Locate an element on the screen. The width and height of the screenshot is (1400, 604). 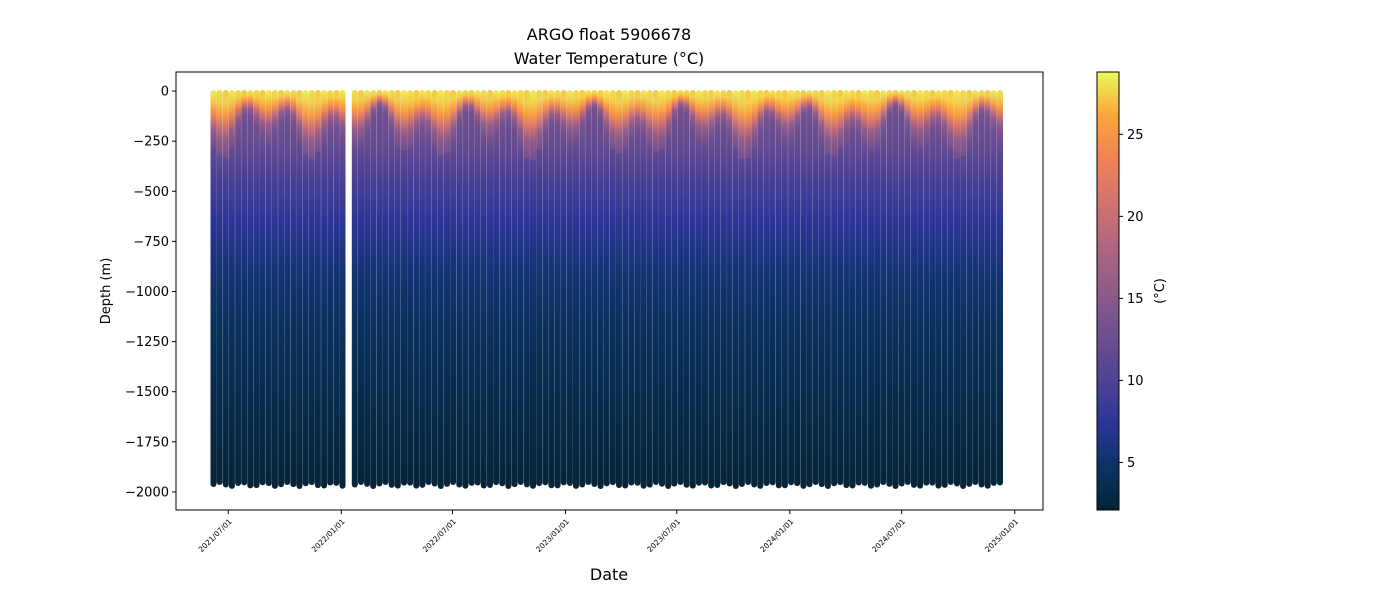
colorbar-tick-label: 5 is located at coordinates (1131, 463).